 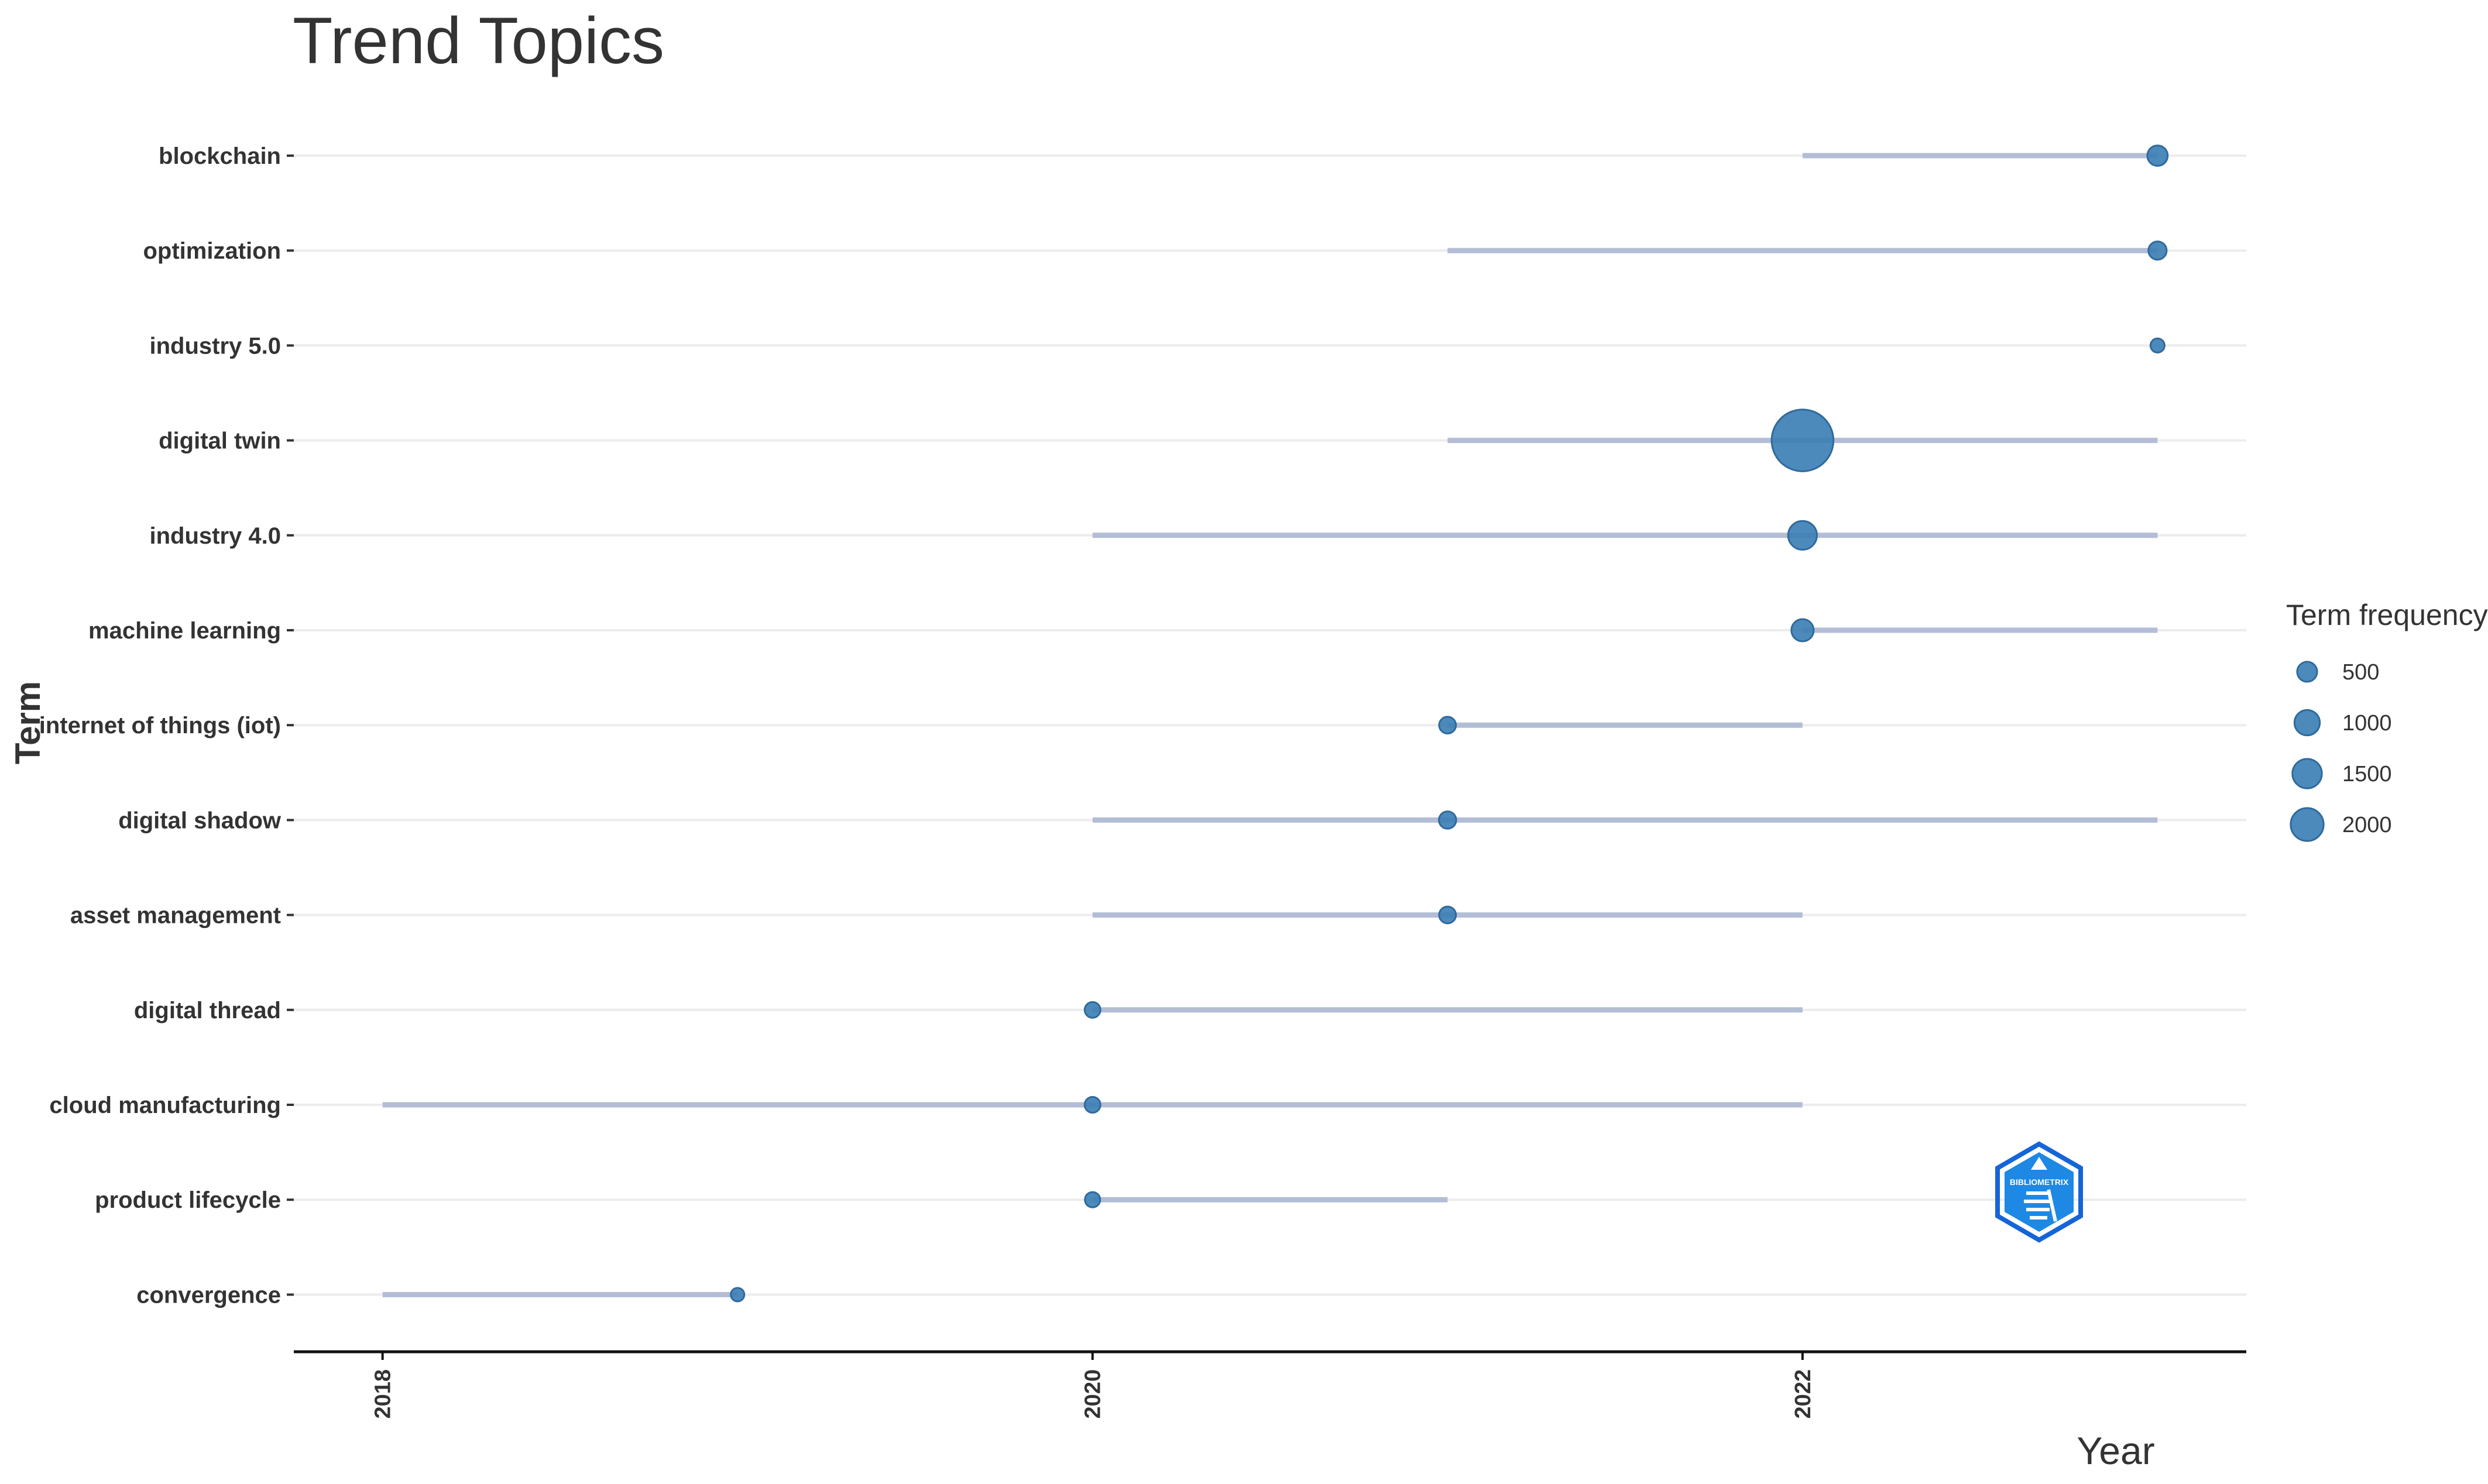 What do you see at coordinates (160, 726) in the screenshot?
I see `term-label: internet of things (iot)` at bounding box center [160, 726].